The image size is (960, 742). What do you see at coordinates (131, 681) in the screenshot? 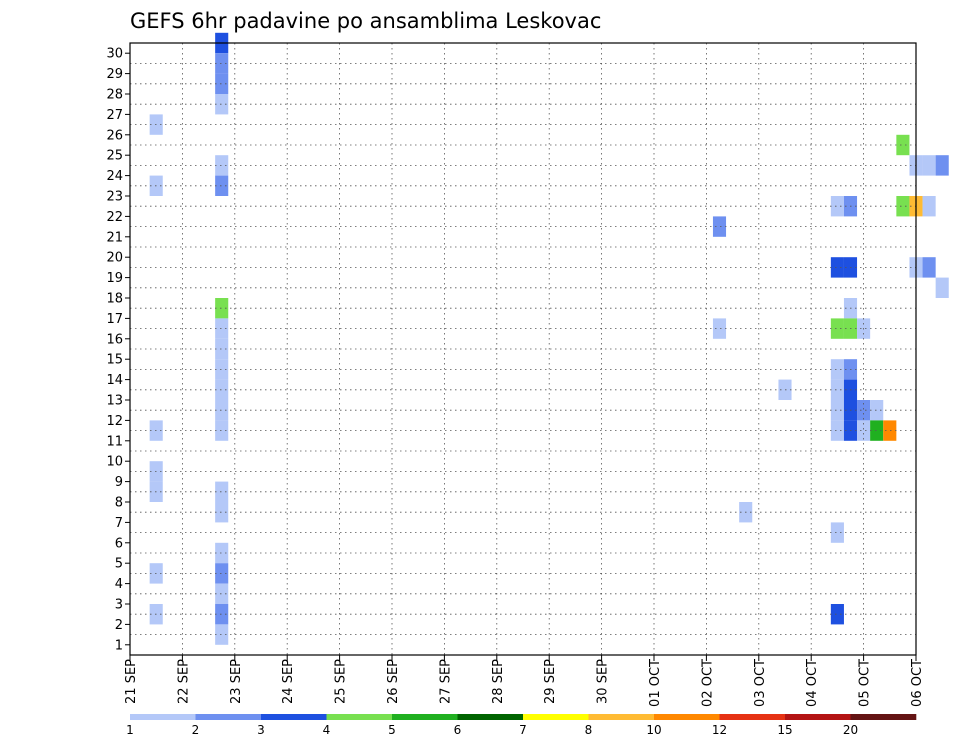
I see `x-tick-label: 21 SEP` at bounding box center [131, 681].